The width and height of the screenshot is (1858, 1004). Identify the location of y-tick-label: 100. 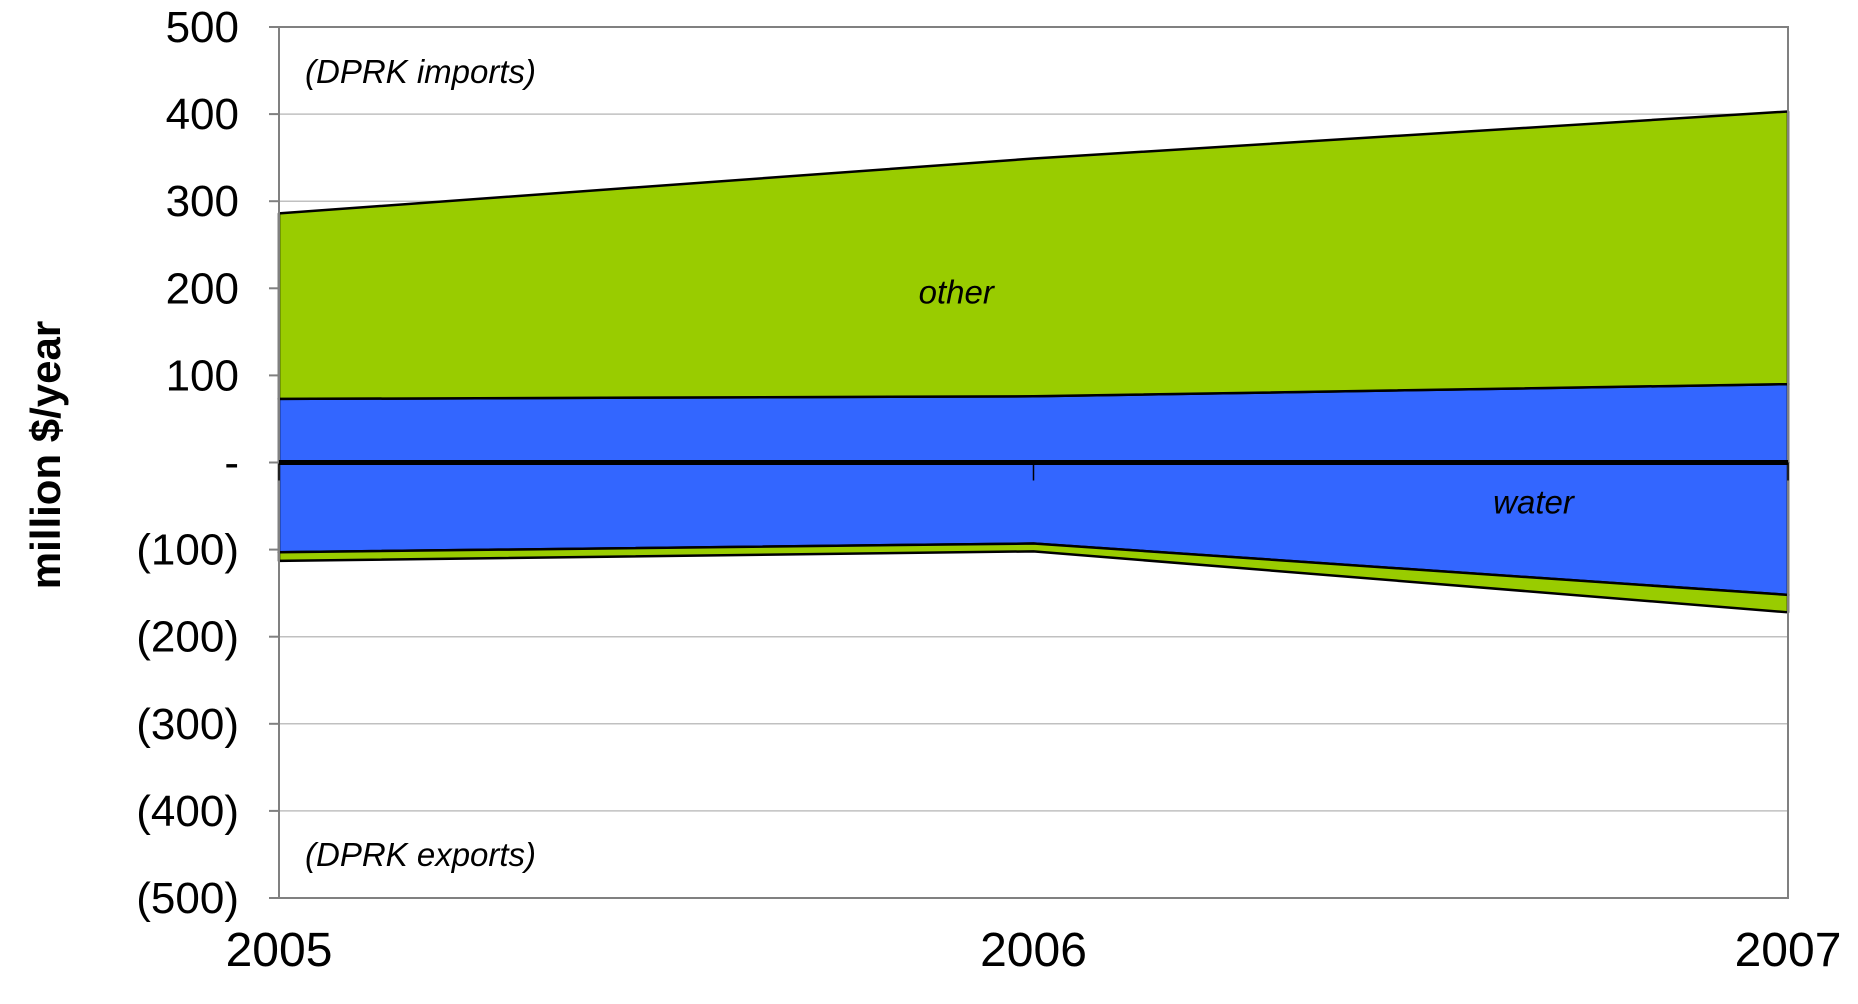
(202, 375).